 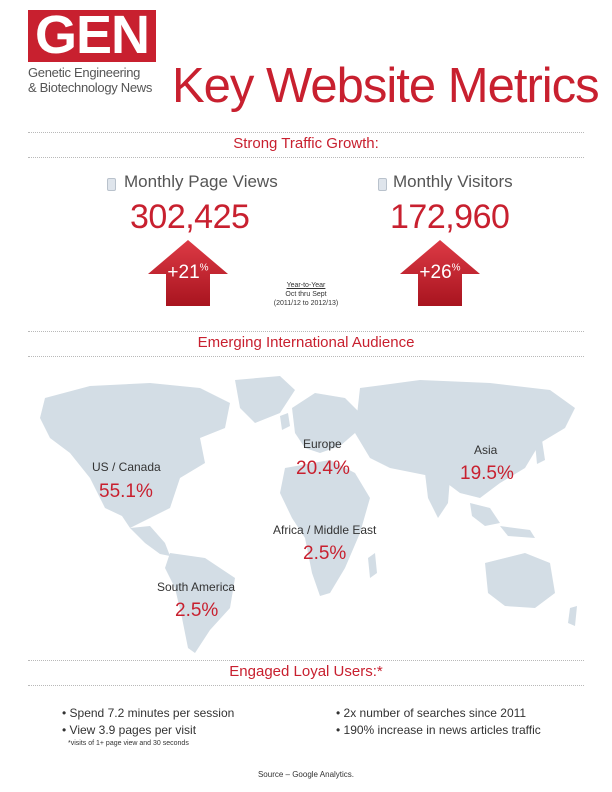 I want to click on visitors-label: Monthly Visitors, so click(x=453, y=181).